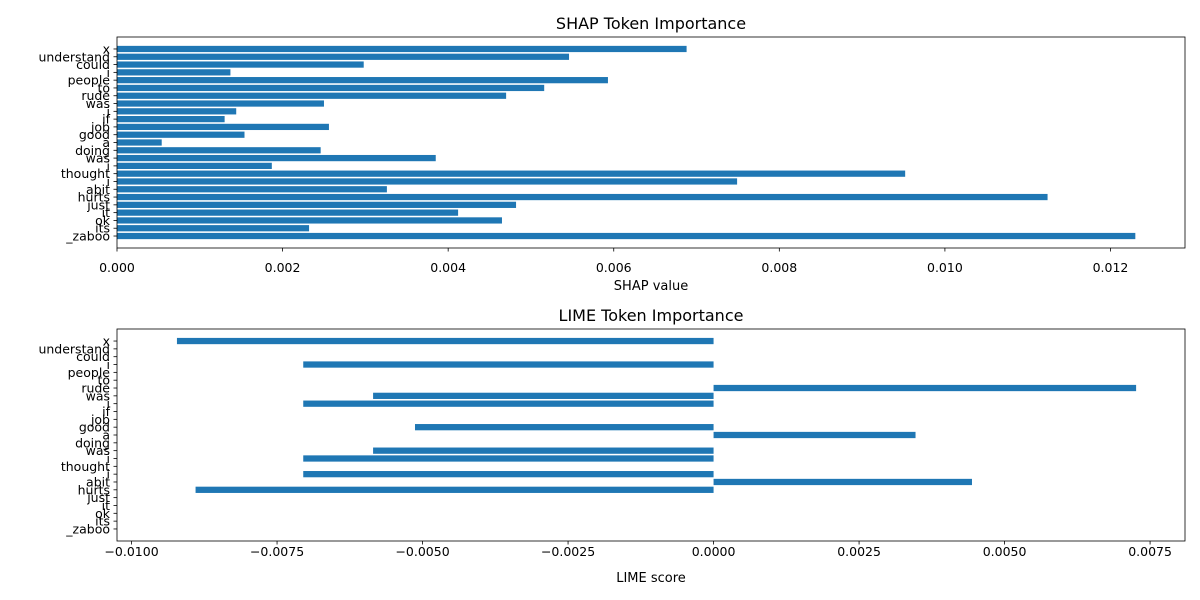 The image size is (1200, 600). I want to click on shap-category-label: job, so click(100, 126).